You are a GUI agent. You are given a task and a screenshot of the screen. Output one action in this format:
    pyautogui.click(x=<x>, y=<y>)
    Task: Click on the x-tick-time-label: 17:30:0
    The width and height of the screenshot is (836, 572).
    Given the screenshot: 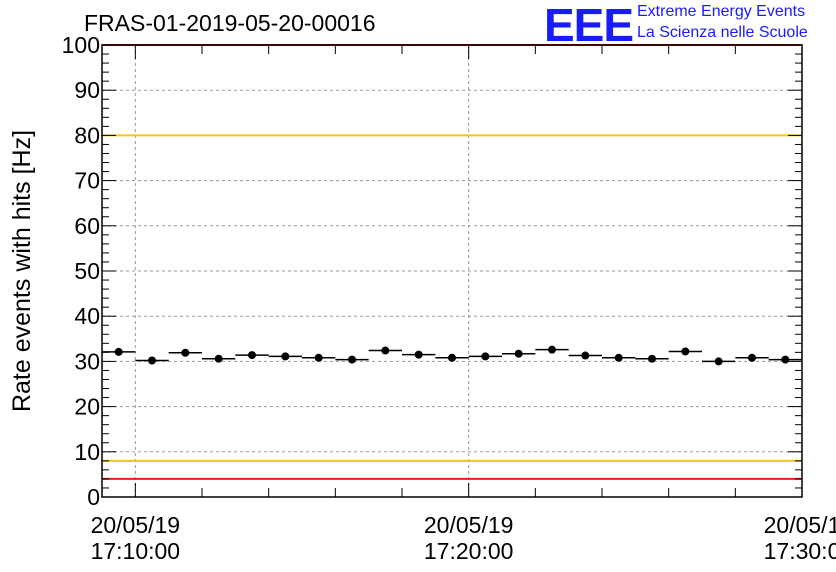 What is the action you would take?
    pyautogui.click(x=800, y=551)
    